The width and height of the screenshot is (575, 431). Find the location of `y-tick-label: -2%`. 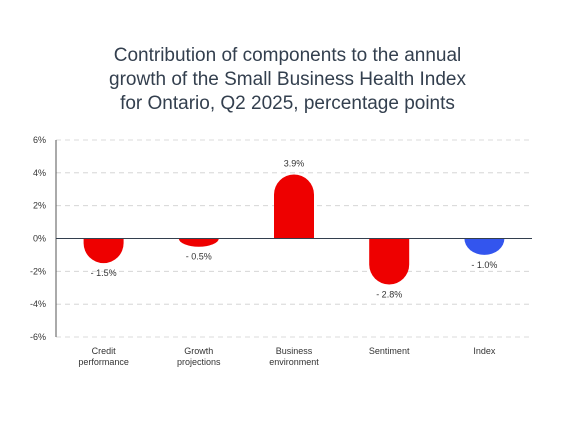

y-tick-label: -2% is located at coordinates (38, 271).